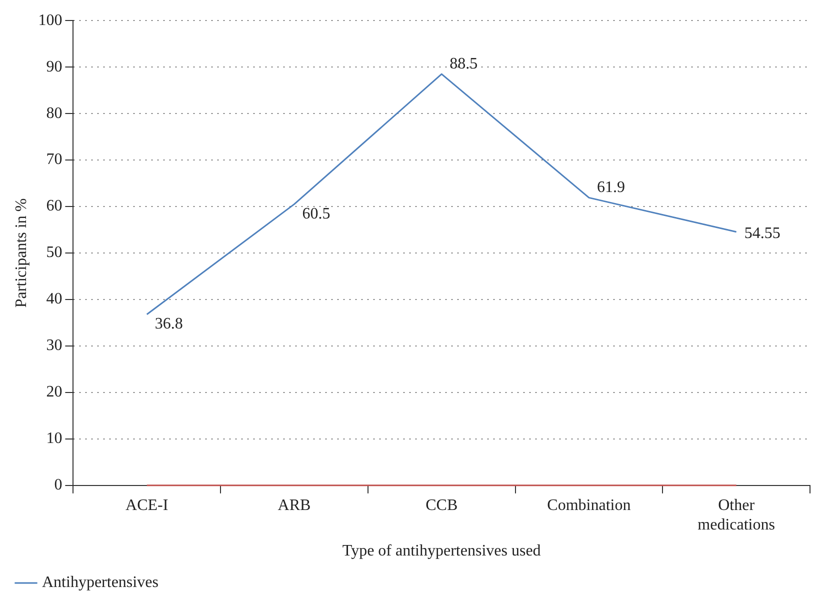  Describe the element at coordinates (589, 505) in the screenshot. I see `x-tick-label: Combination` at that location.